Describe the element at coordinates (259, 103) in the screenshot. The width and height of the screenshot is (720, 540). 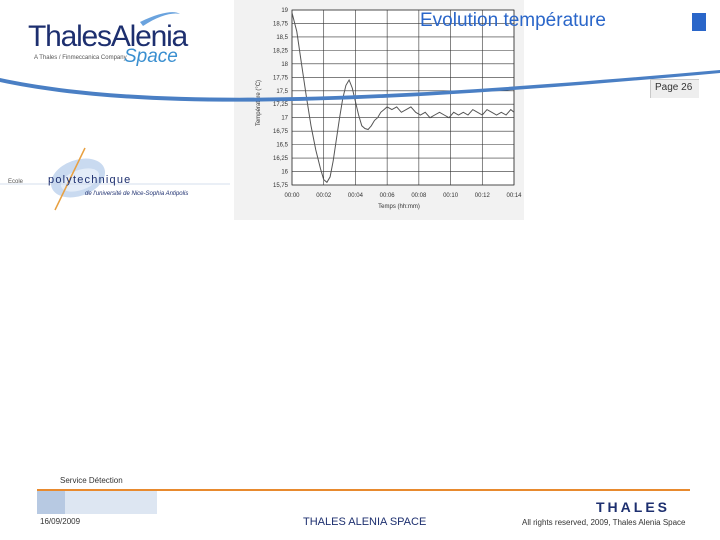
I see `chart-y-axis-label: Température (°C)` at that location.